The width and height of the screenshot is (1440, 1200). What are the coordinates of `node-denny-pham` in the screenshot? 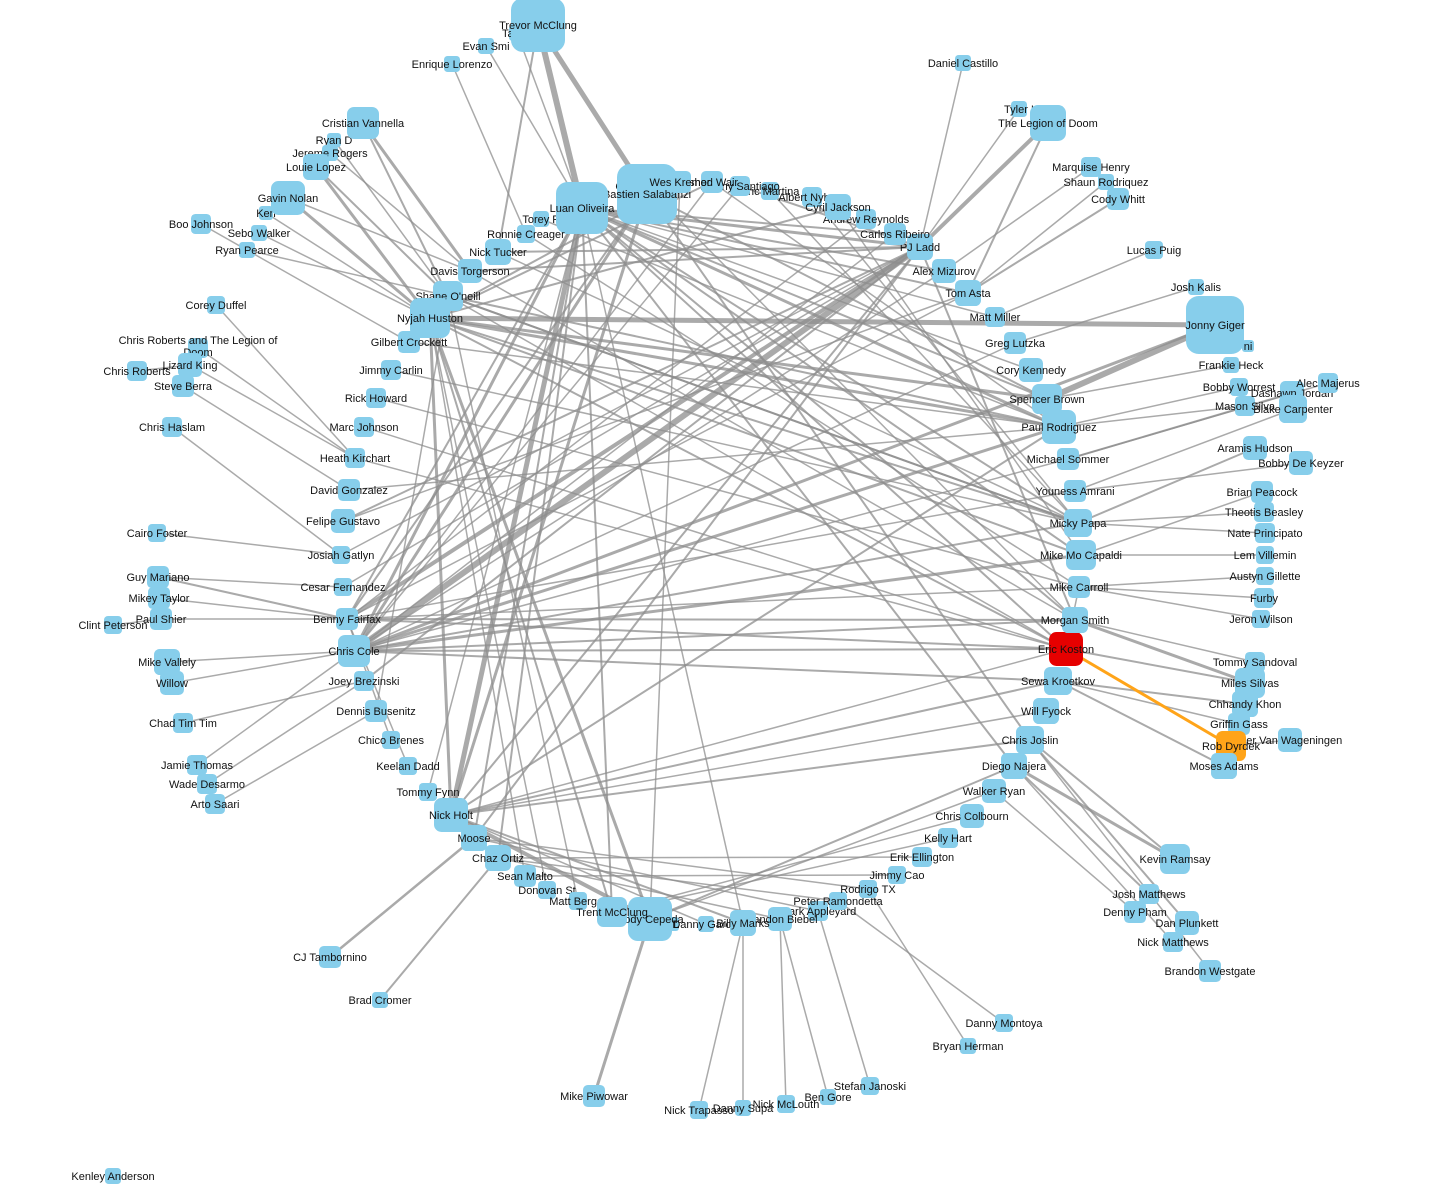 It's located at (1135, 912).